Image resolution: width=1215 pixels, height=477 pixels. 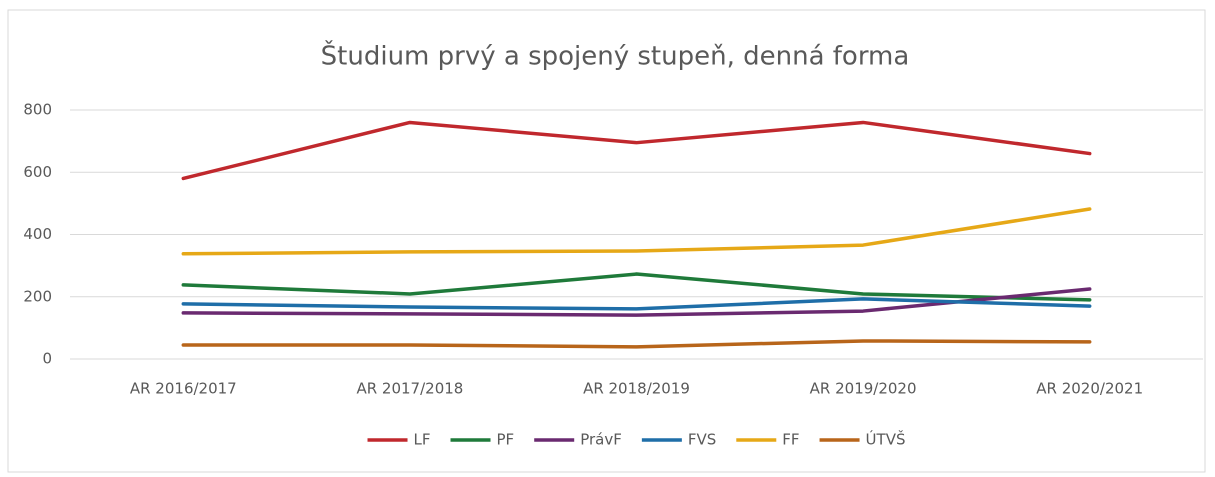 I want to click on y-tick-label: 0, so click(x=47, y=359).